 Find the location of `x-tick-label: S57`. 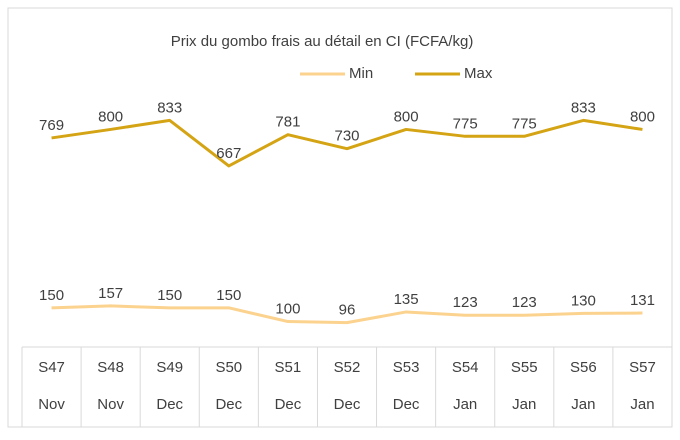

x-tick-label: S57 is located at coordinates (642, 367).